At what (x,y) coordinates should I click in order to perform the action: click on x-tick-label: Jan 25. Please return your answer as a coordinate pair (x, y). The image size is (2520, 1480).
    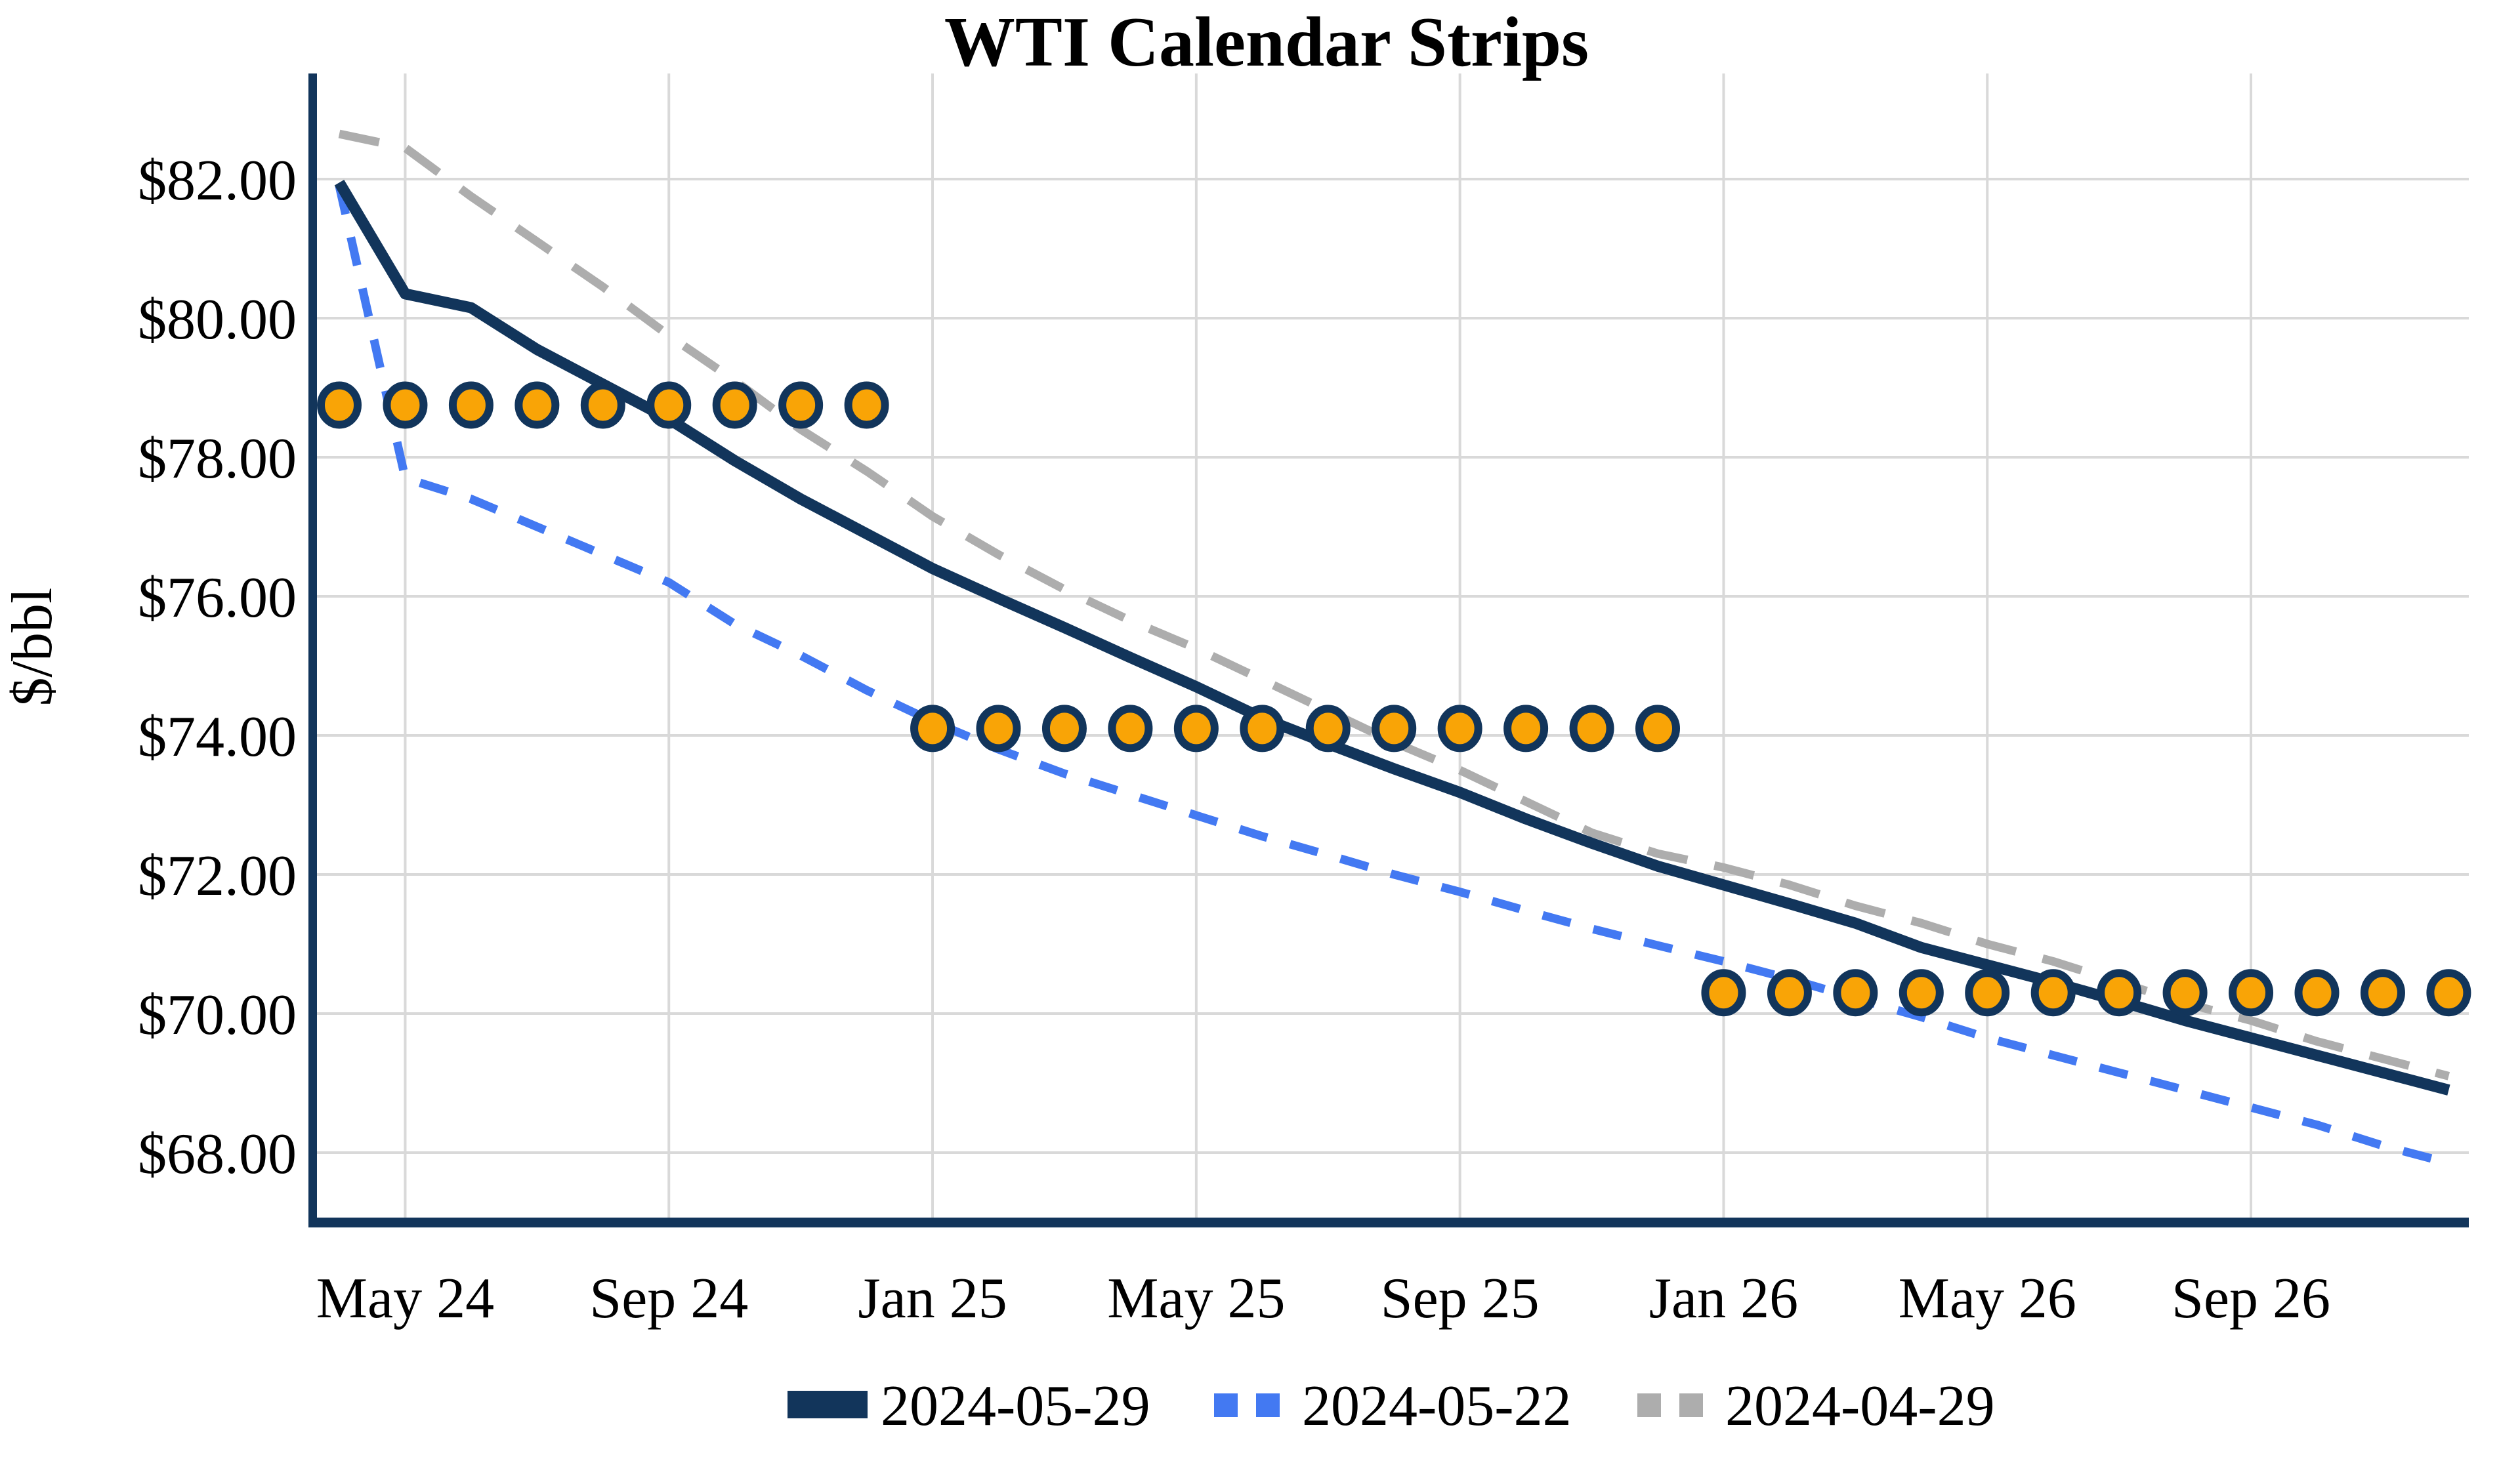
    Looking at the image, I should click on (932, 1298).